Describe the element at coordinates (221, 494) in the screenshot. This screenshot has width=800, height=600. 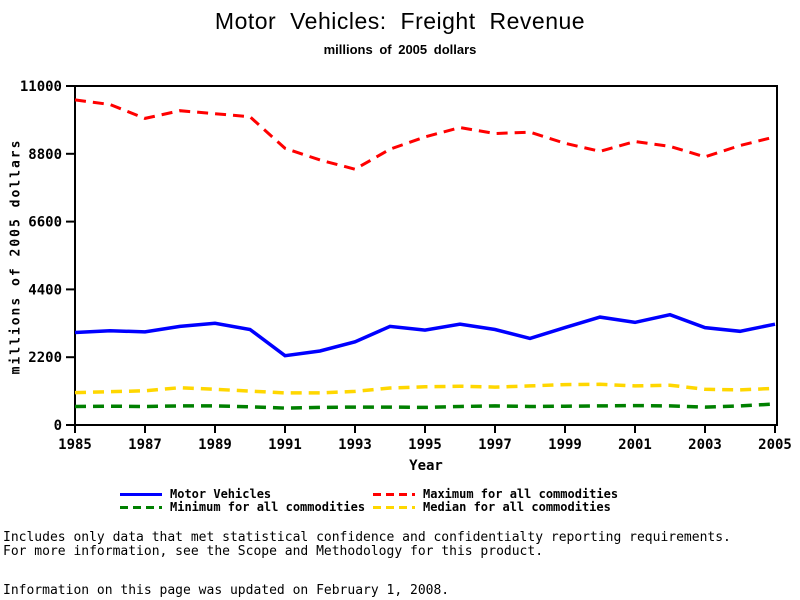
I see `legend-label: Motor Vehicles` at that location.